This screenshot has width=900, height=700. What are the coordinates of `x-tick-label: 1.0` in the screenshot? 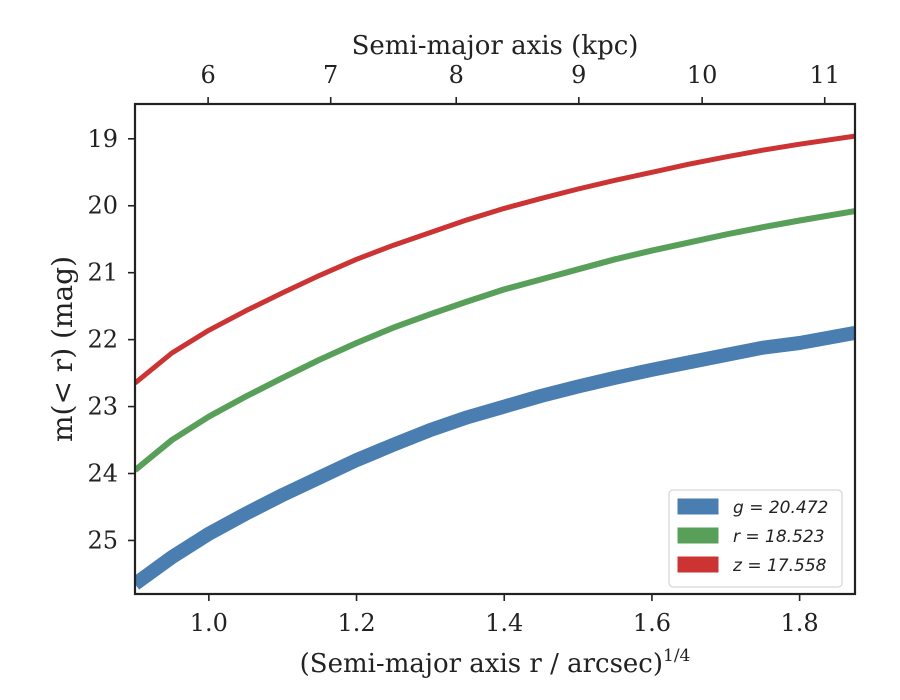 It's located at (209, 623).